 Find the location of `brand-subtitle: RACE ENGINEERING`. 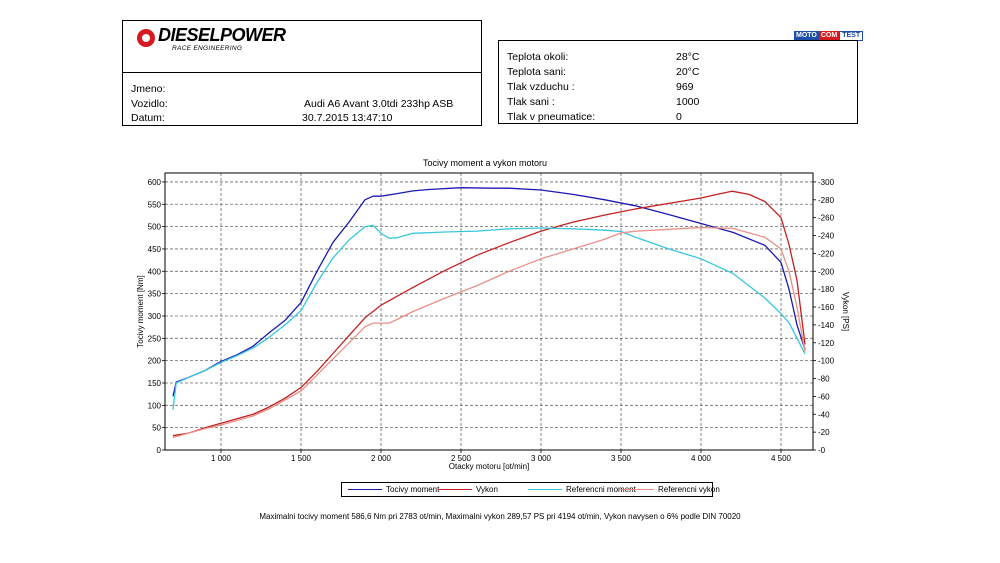

brand-subtitle: RACE ENGINEERING is located at coordinates (207, 48).